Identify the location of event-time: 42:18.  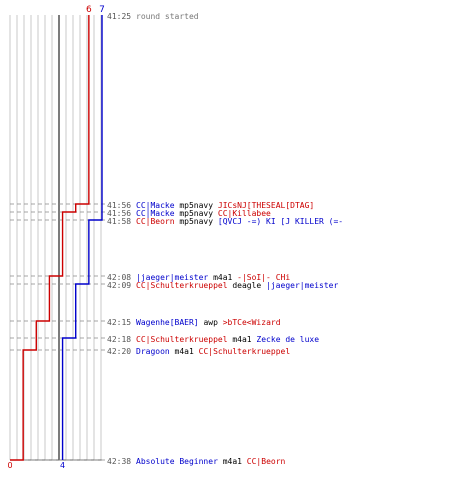
(119, 339).